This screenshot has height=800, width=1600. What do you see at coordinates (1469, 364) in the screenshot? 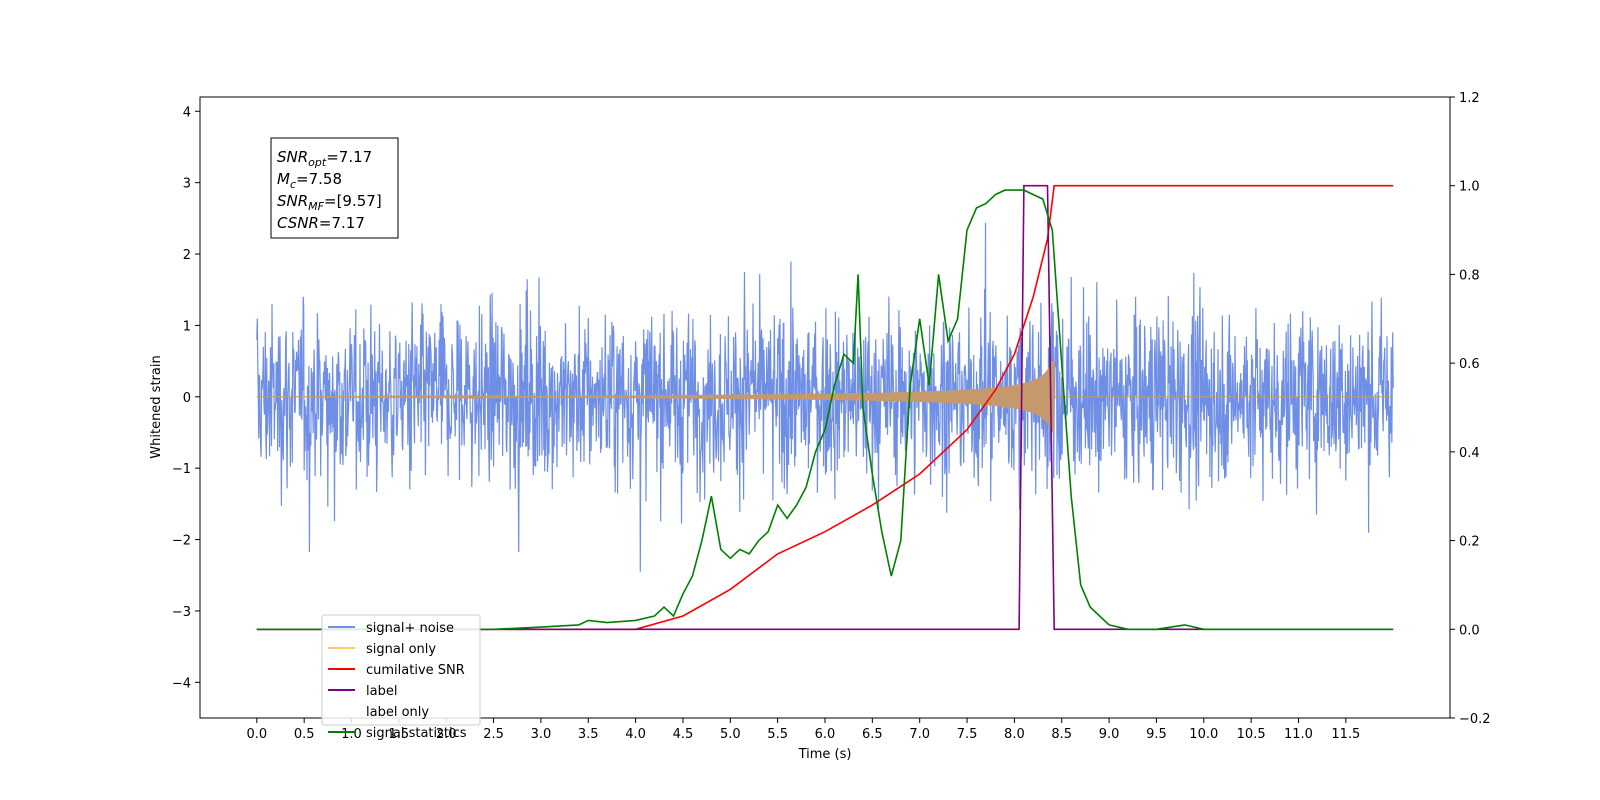
I see `y2-tick-label: 0.6` at bounding box center [1469, 364].